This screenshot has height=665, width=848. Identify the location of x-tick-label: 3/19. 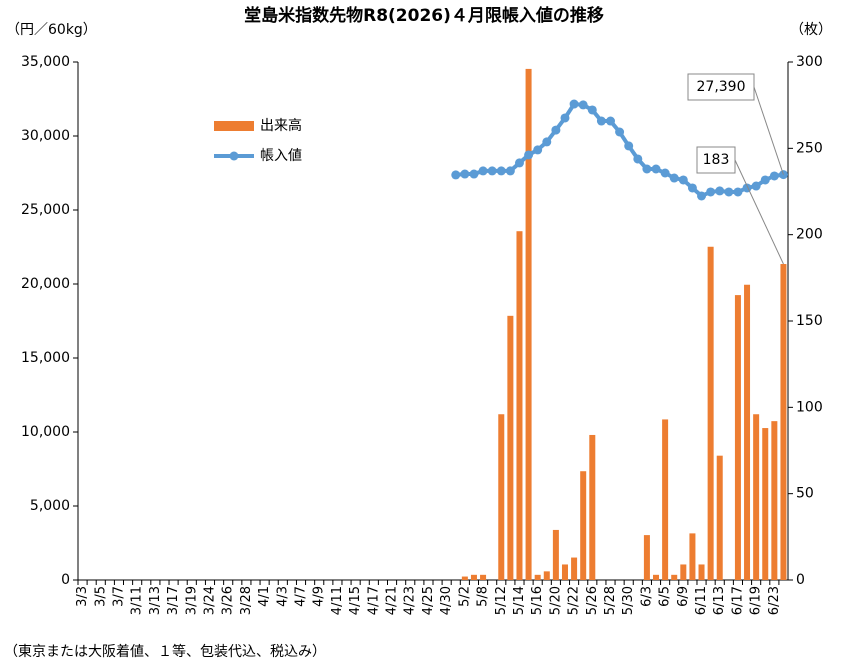
(191, 600).